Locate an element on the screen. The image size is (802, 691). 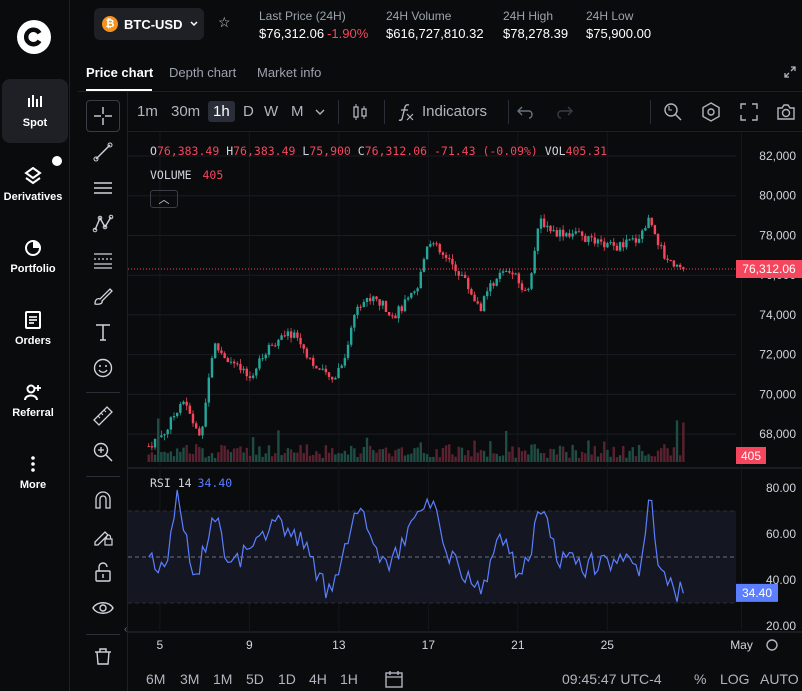
timeframe-1h: 1h is located at coordinates (221, 111).